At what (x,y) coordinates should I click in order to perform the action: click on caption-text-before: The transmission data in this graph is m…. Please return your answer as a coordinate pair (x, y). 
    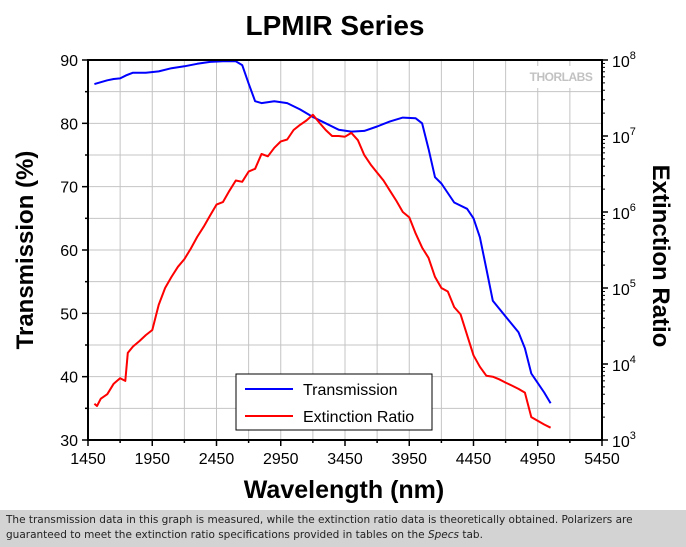
    Looking at the image, I should click on (319, 527).